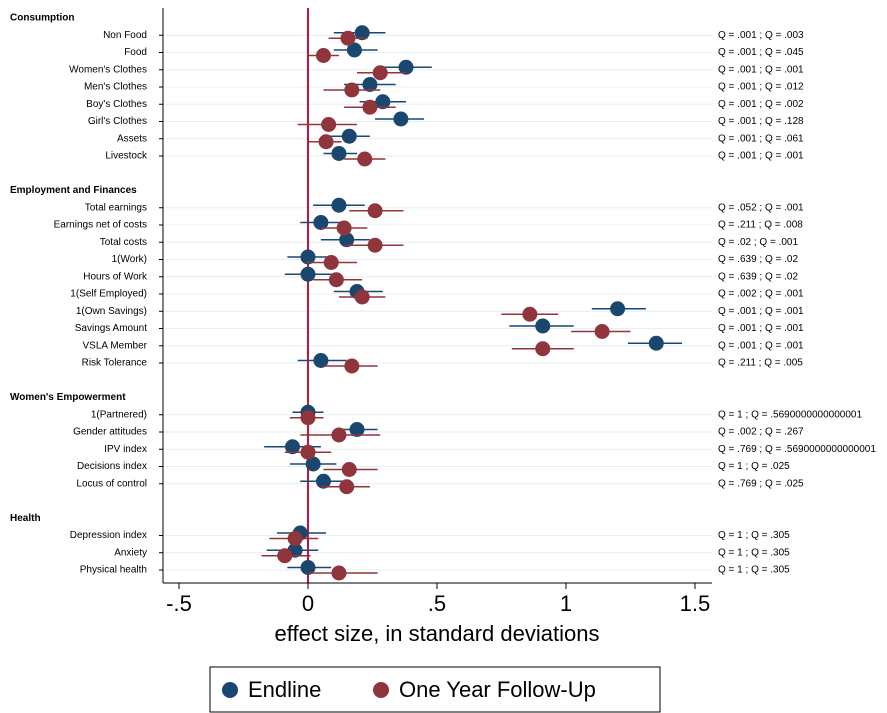 The image size is (887, 713). I want to click on row-label: Depression index, so click(108, 535).